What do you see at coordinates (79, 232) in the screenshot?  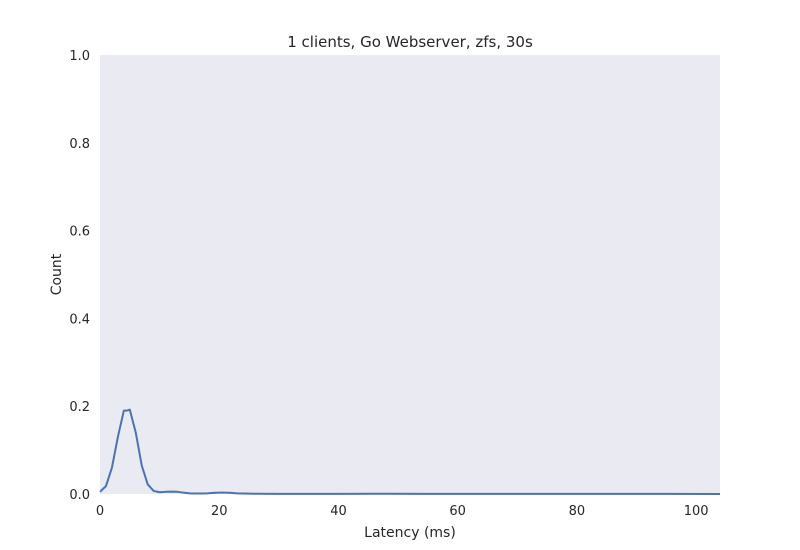 I see `y-tick-label: 0.6` at bounding box center [79, 232].